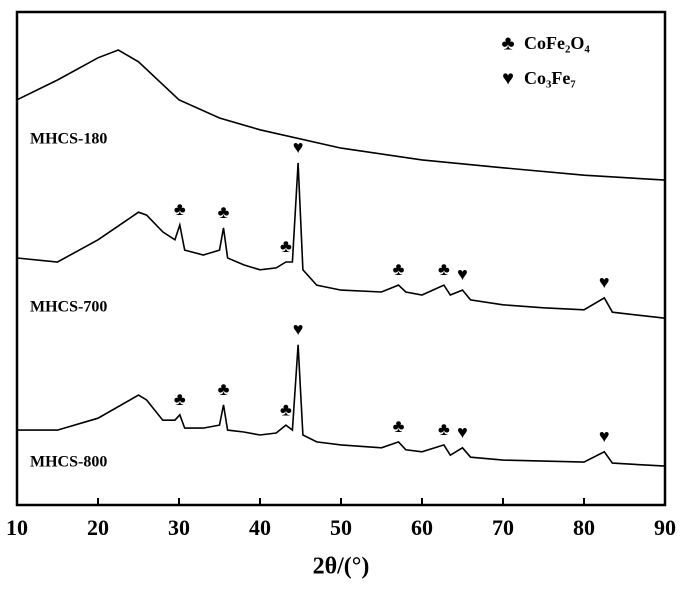  What do you see at coordinates (260, 527) in the screenshot?
I see `x-tick-label: 40` at bounding box center [260, 527].